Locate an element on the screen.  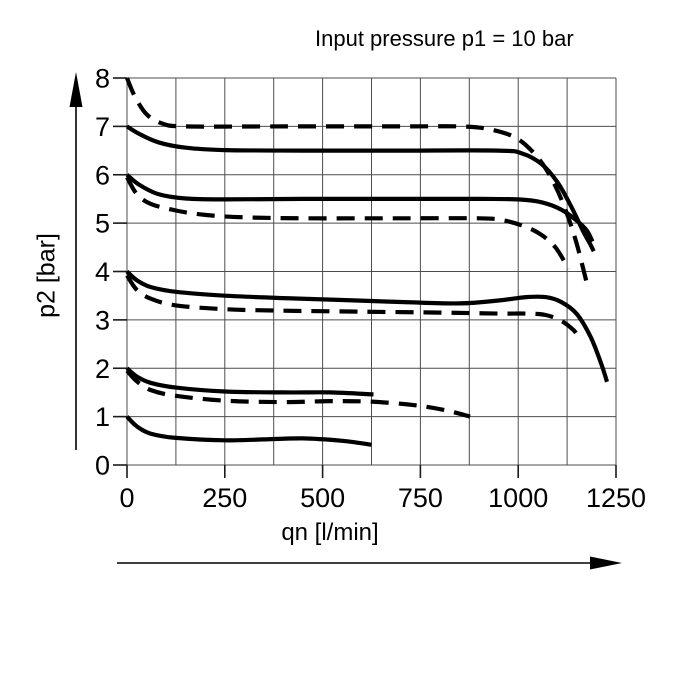
y-tick-label: 8 is located at coordinates (102, 79).